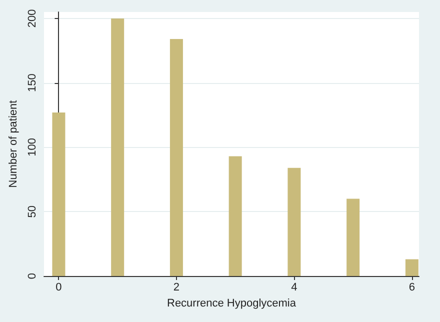  I want to click on x-axis-title: Recurrence Hypoglycemia, so click(232, 303).